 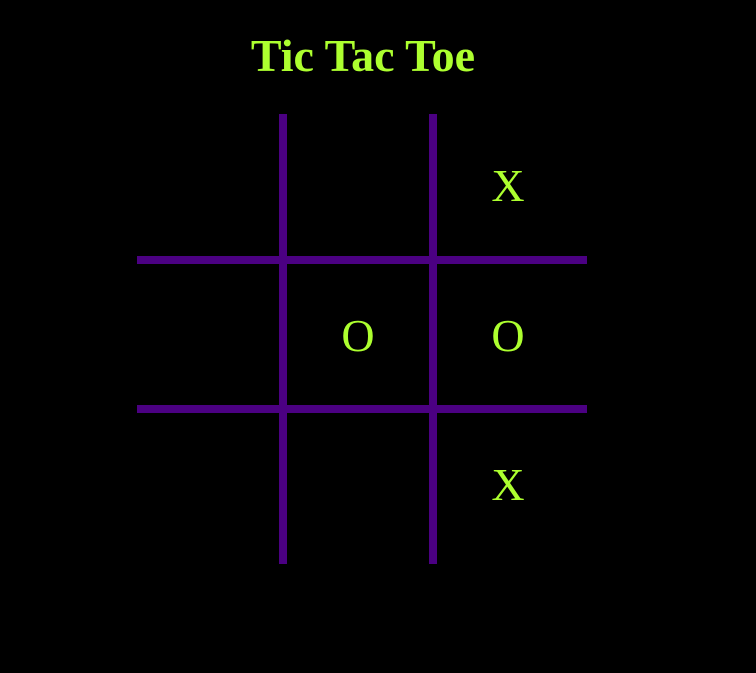 I want to click on board-cell-9: X, so click(x=508, y=484).